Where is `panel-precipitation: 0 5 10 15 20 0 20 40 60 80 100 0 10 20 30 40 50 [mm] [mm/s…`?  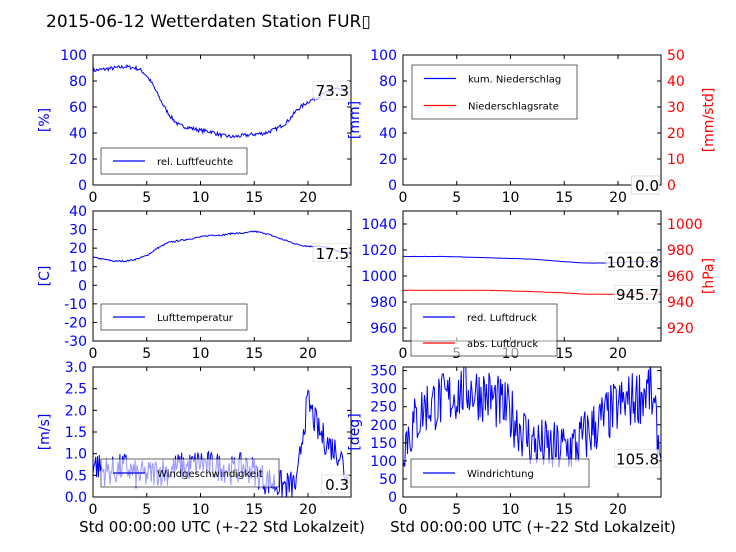 panel-precipitation: 0 5 10 15 20 0 20 40 60 80 100 0 10 20 30 40 50 [mm] [mm/s… is located at coordinates (532, 127).